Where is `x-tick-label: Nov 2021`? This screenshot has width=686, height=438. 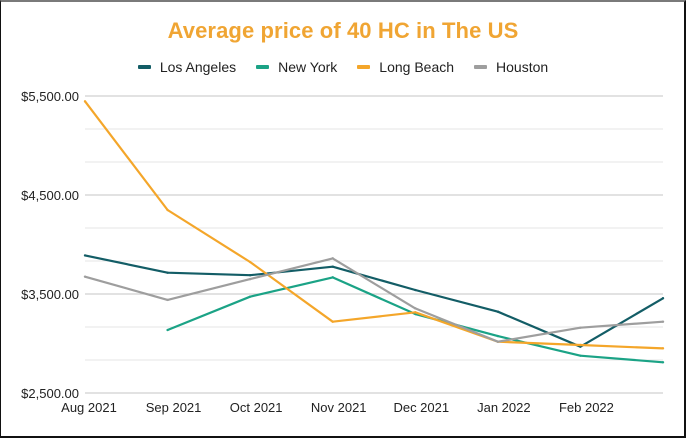 x-tick-label: Nov 2021 is located at coordinates (339, 407).